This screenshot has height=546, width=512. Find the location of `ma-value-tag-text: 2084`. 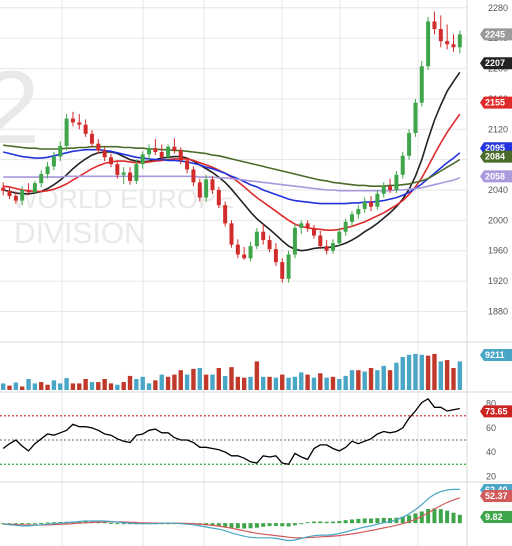

ma-value-tag-text: 2084 is located at coordinates (495, 157).